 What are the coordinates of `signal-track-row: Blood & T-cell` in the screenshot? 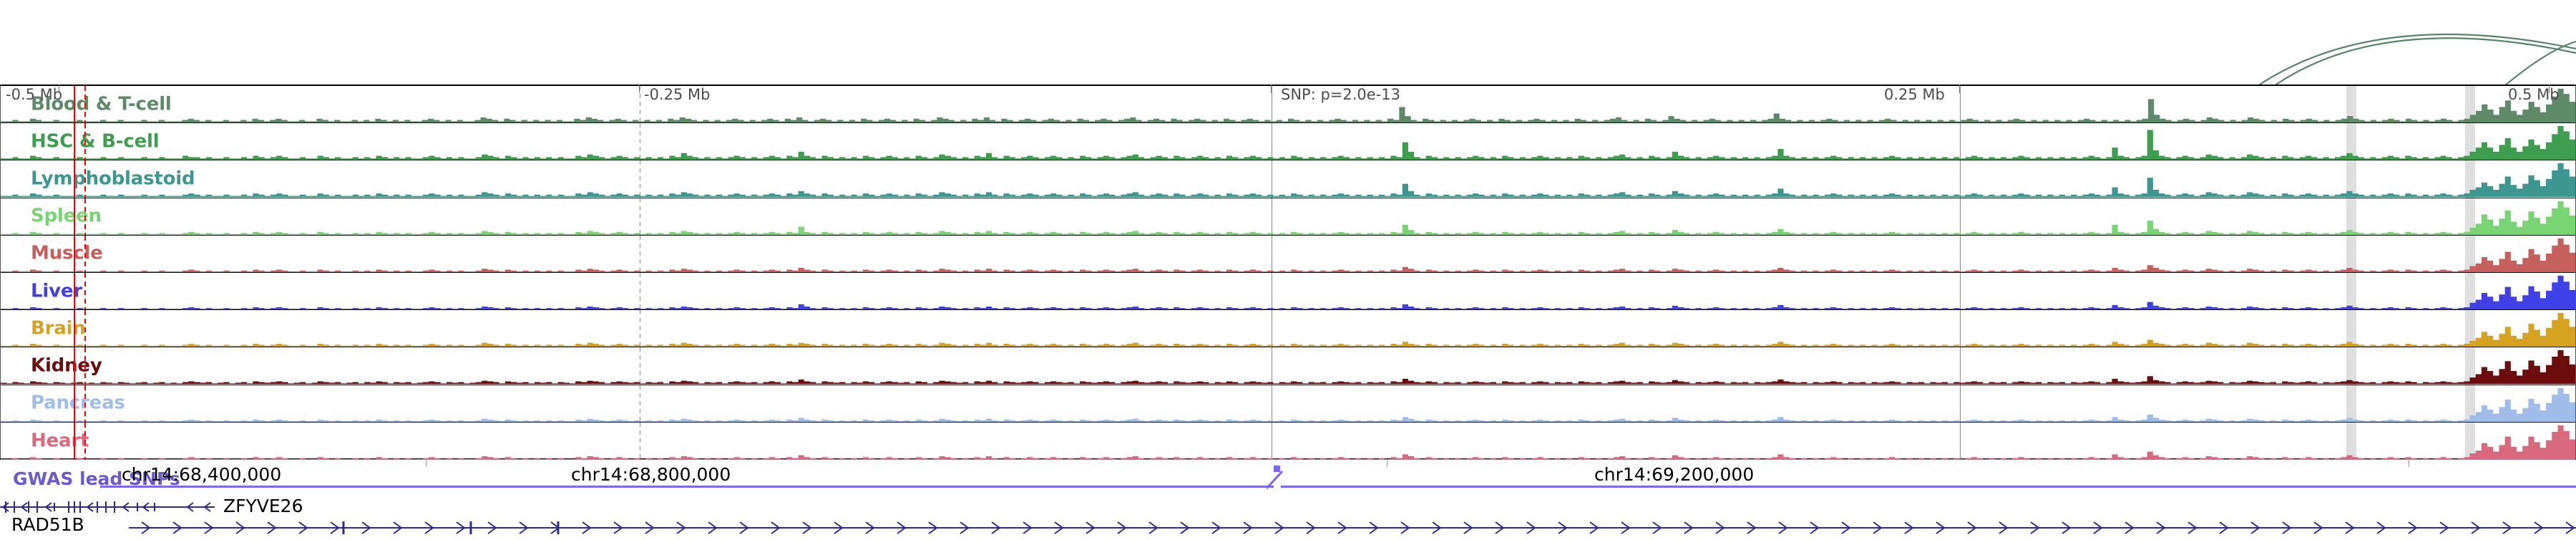 It's located at (1288, 105).